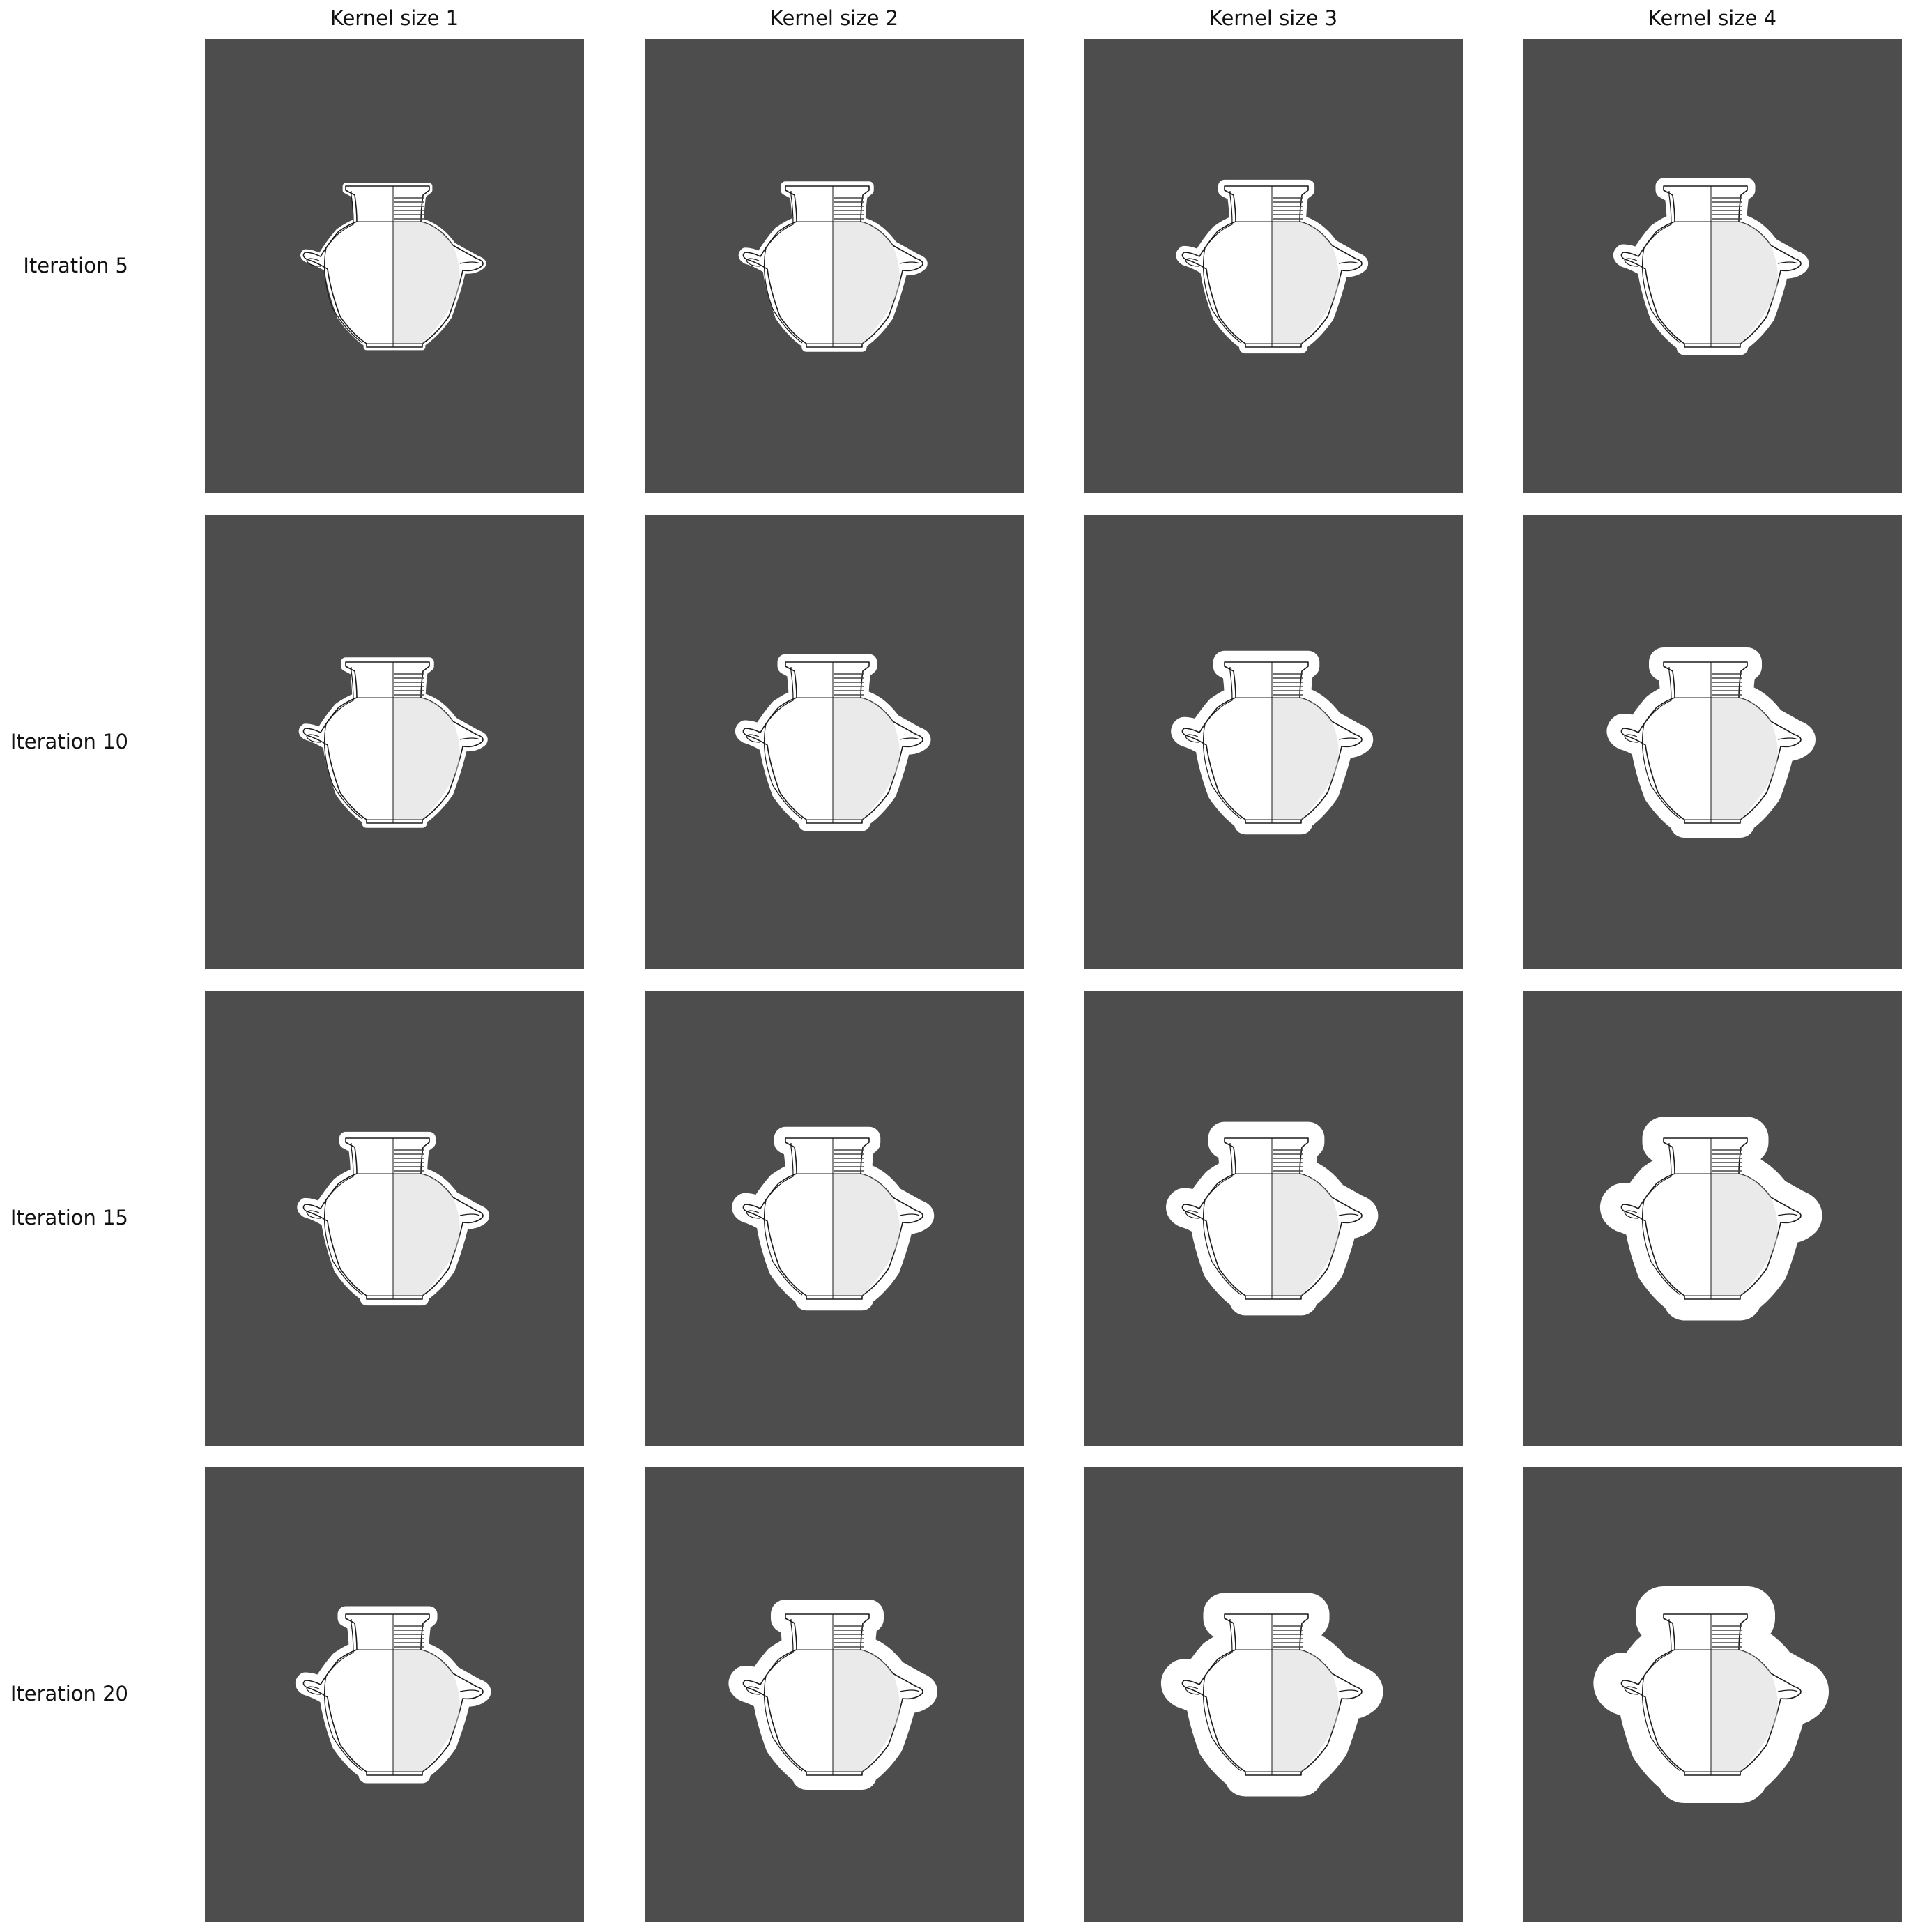  What do you see at coordinates (75, 265) in the screenshot?
I see `row-label-iteration-5: Iteration 5` at bounding box center [75, 265].